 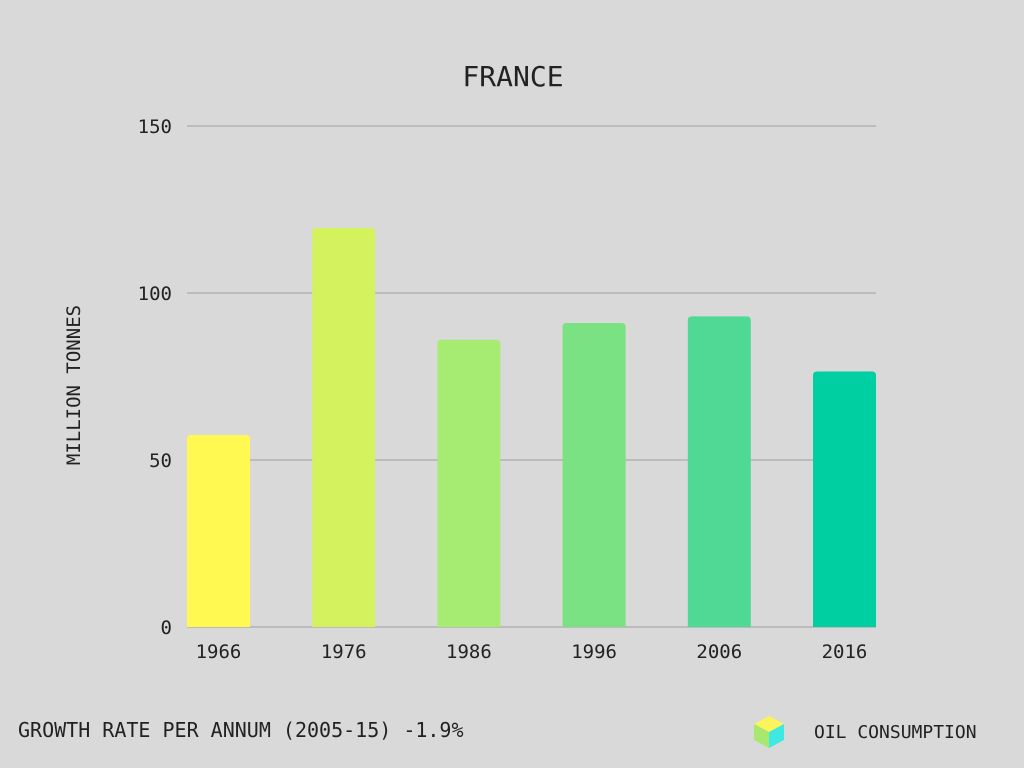 What do you see at coordinates (241, 730) in the screenshot?
I see `growth-rate-note: GROWTH RATE PER ANNUM (2005-15) -1.9%` at bounding box center [241, 730].